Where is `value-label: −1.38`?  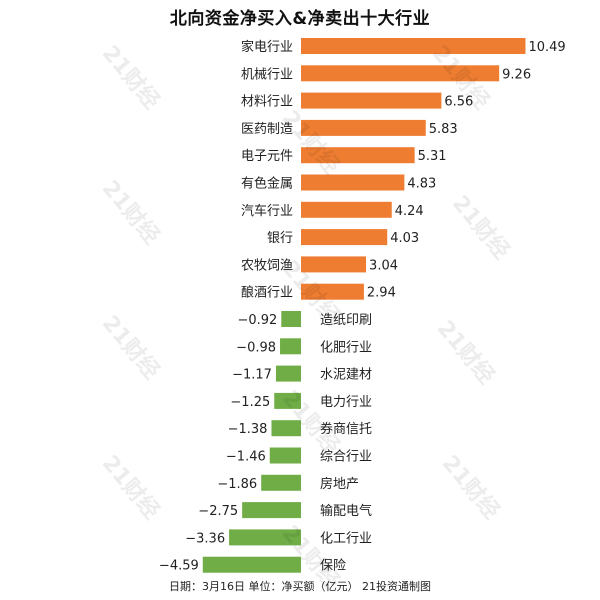 value-label: −1.38 is located at coordinates (248, 429).